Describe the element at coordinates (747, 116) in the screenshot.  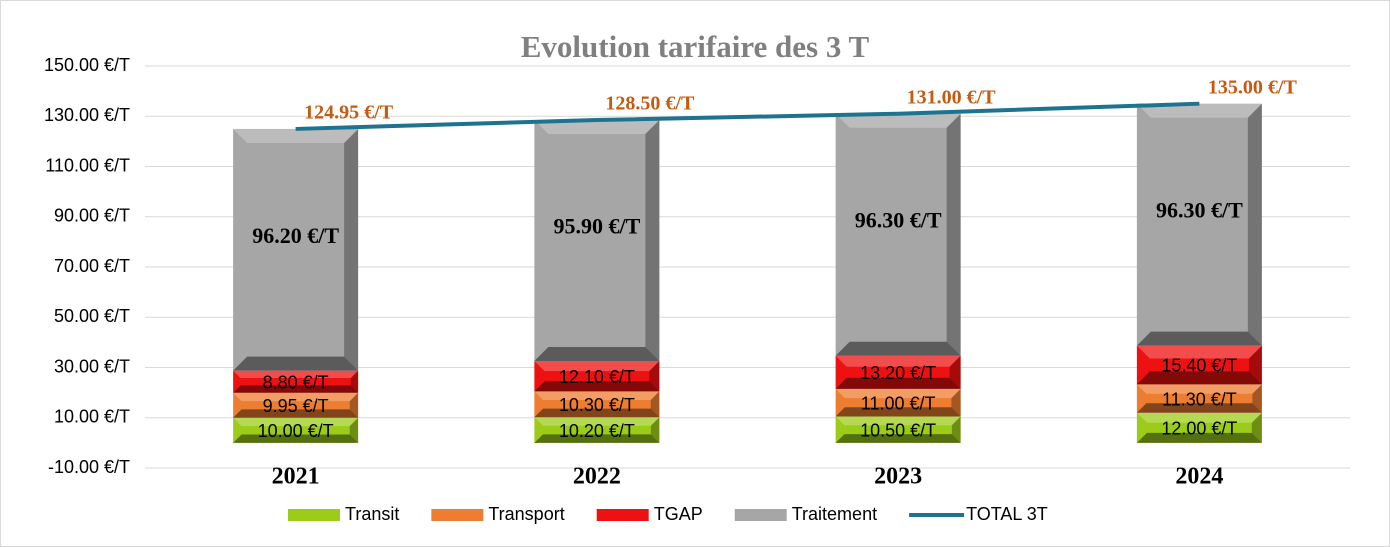
I see `total-line` at that location.